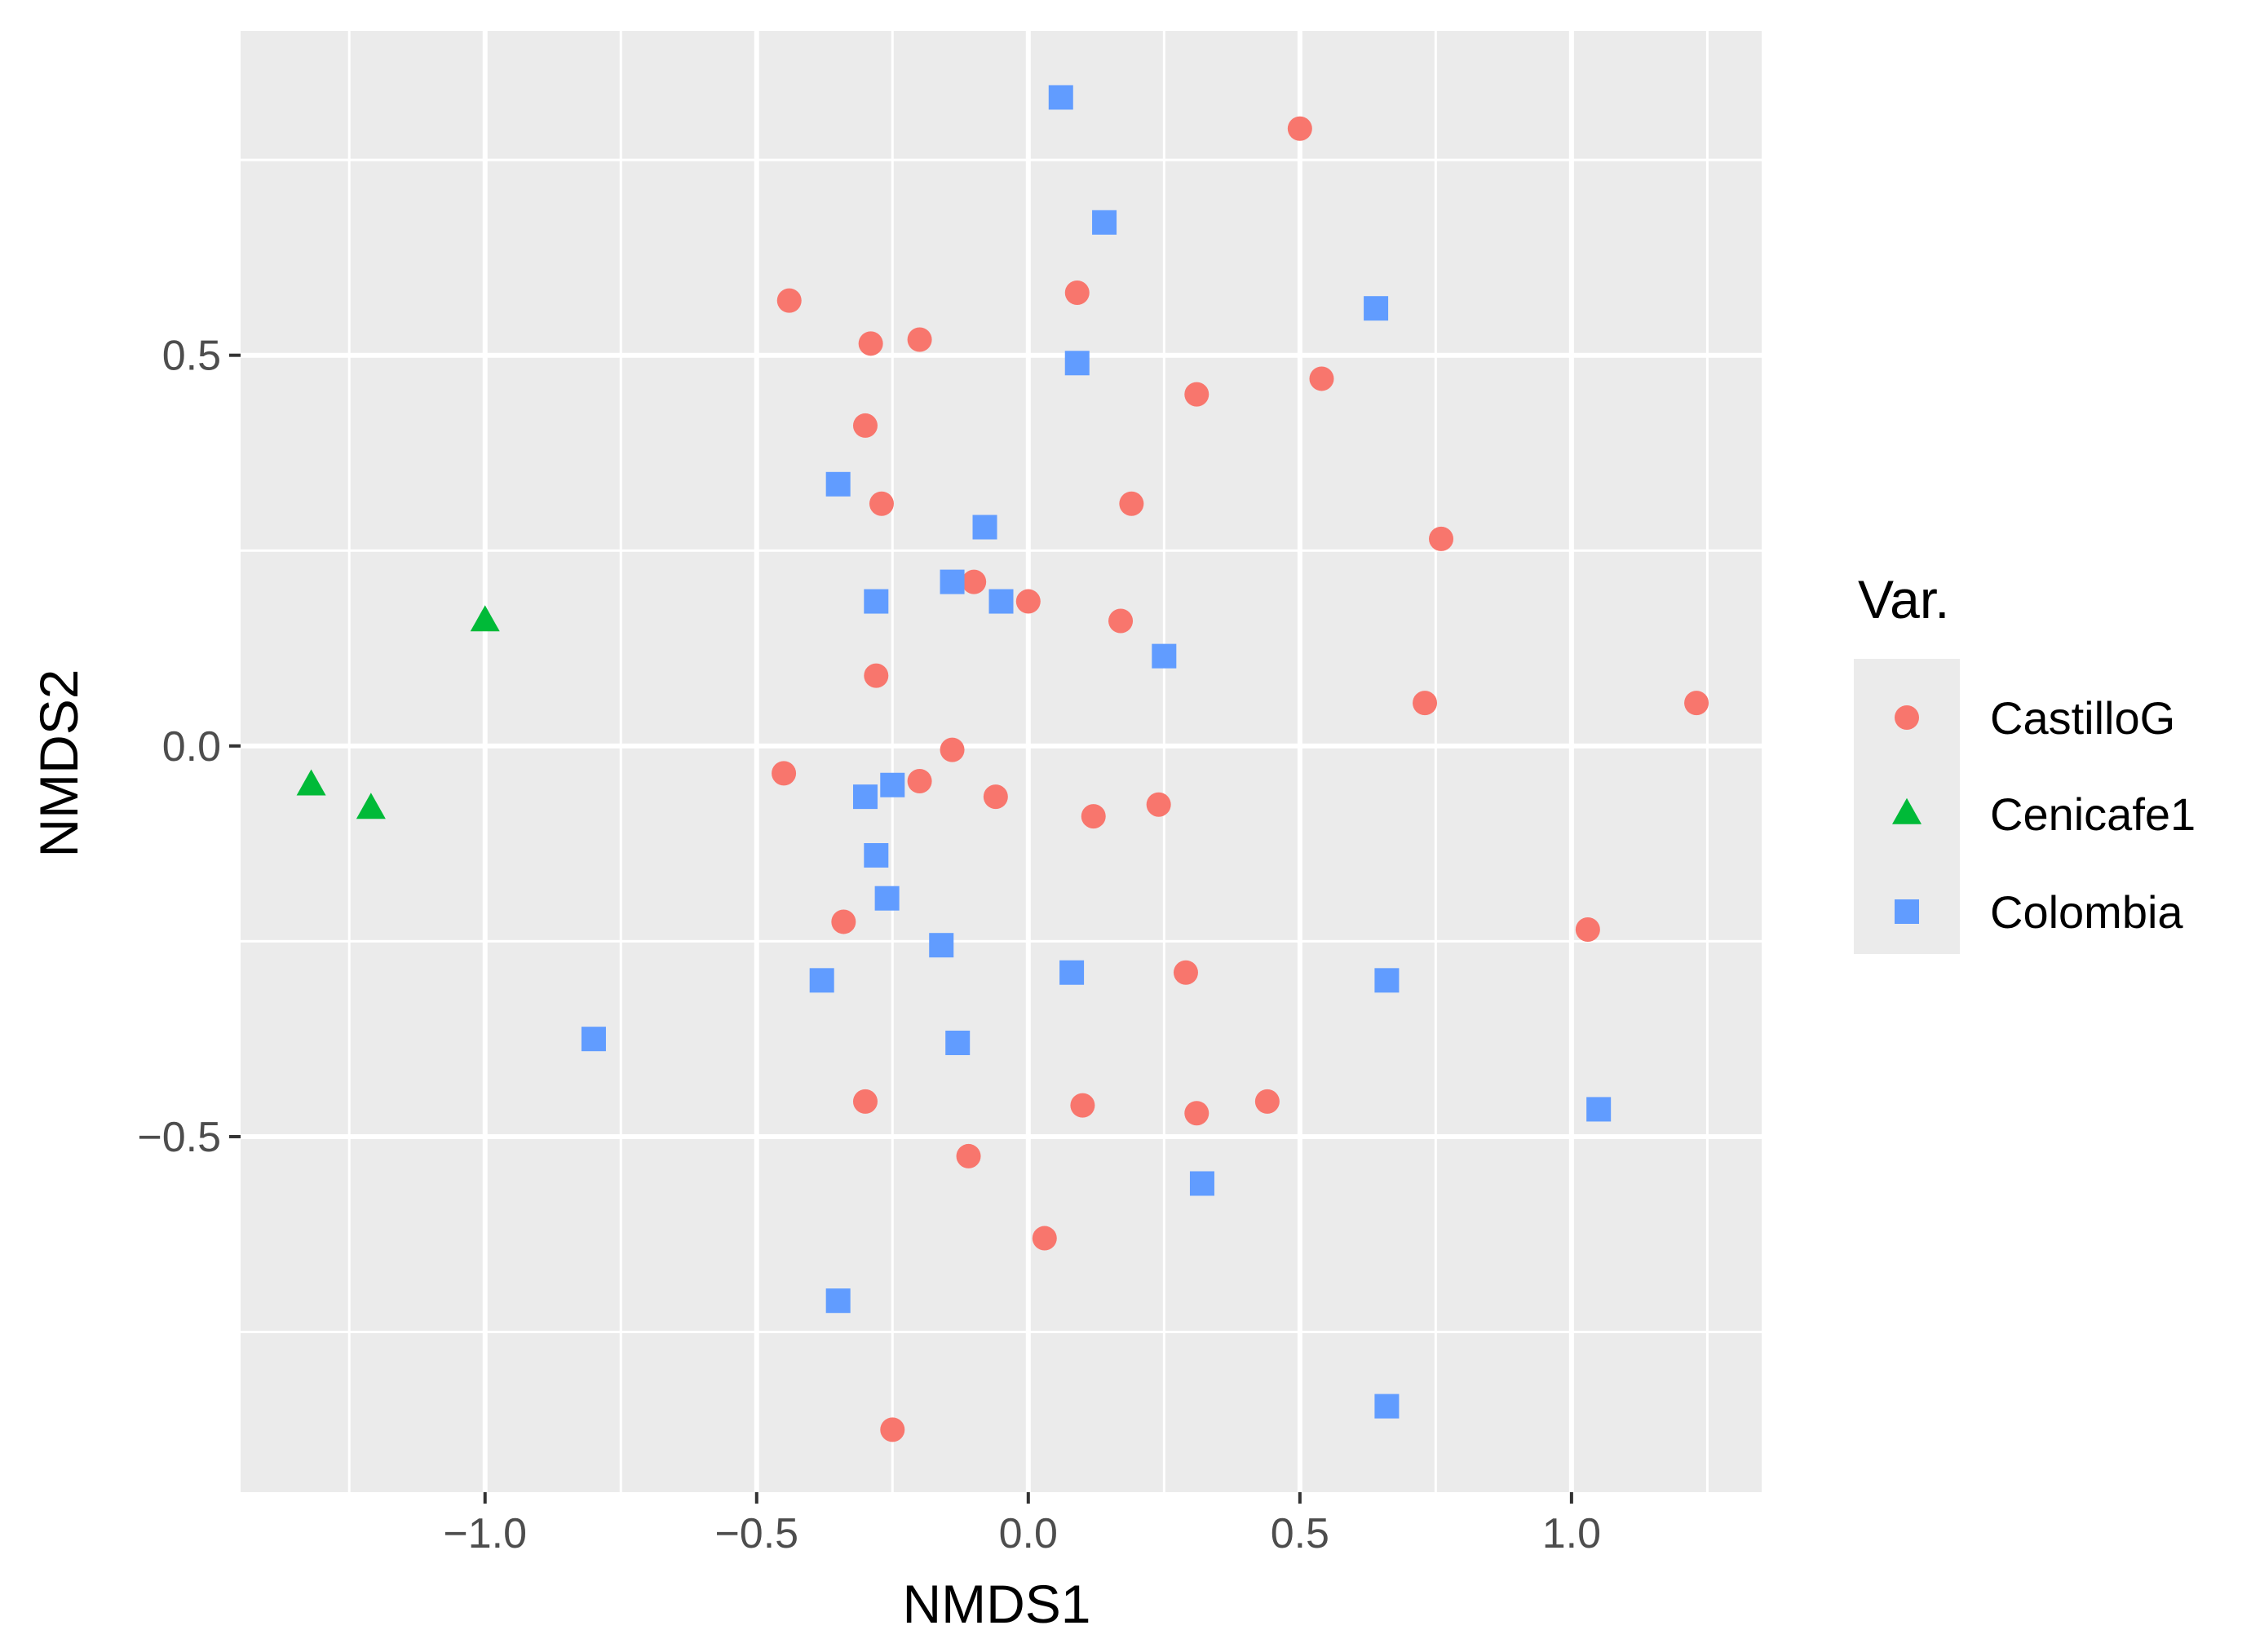 Image resolution: width=2251 pixels, height=1652 pixels. What do you see at coordinates (192, 747) in the screenshot?
I see `y-tick-label: 0.0` at bounding box center [192, 747].